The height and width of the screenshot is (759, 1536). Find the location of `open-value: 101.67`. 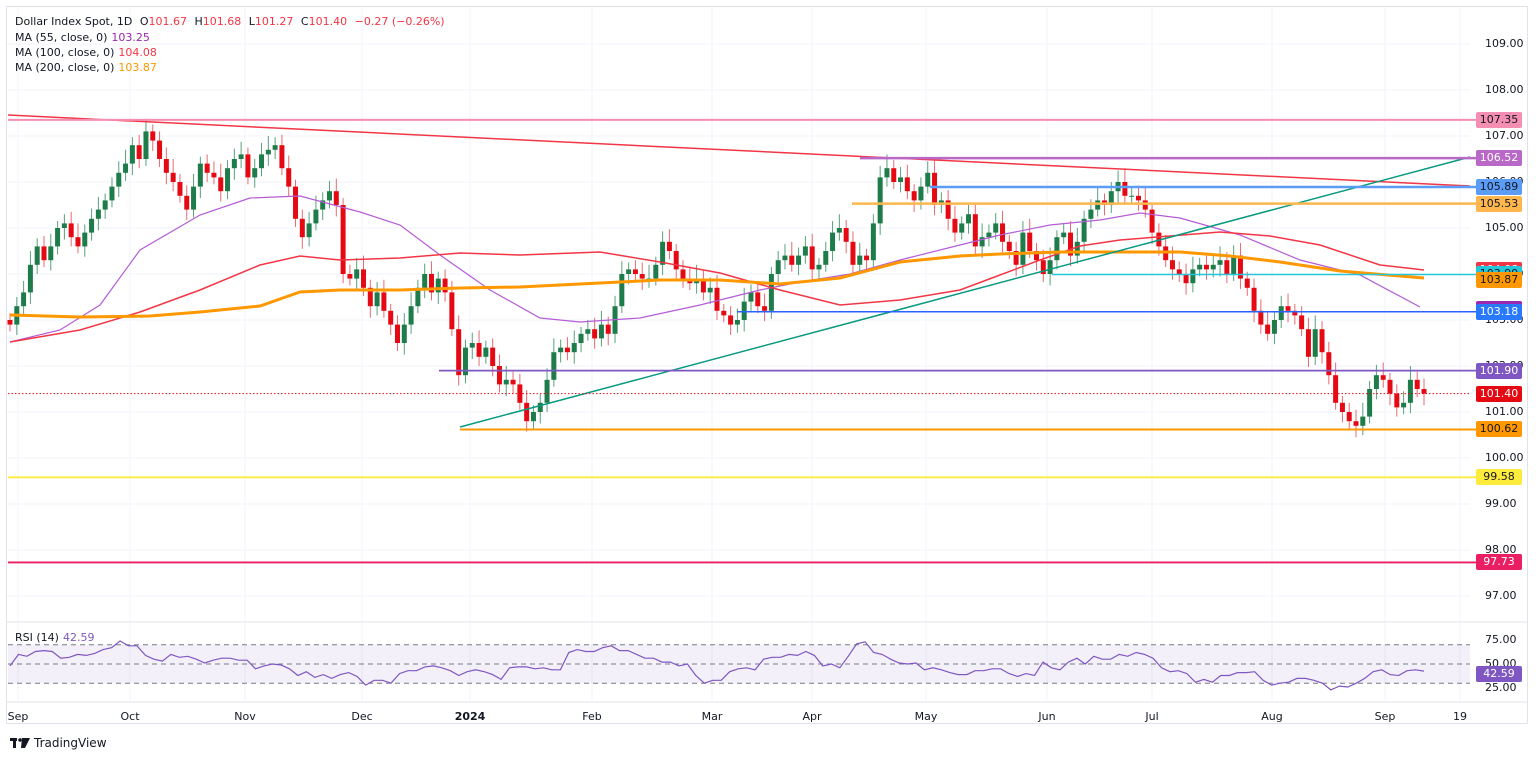

open-value: 101.67 is located at coordinates (168, 21).